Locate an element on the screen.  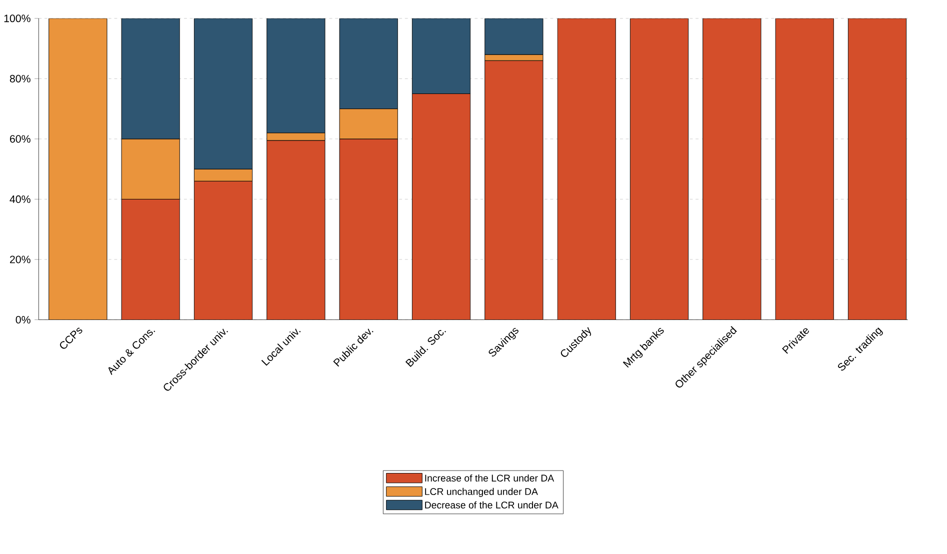
y-tick-label: 100% is located at coordinates (17, 18).